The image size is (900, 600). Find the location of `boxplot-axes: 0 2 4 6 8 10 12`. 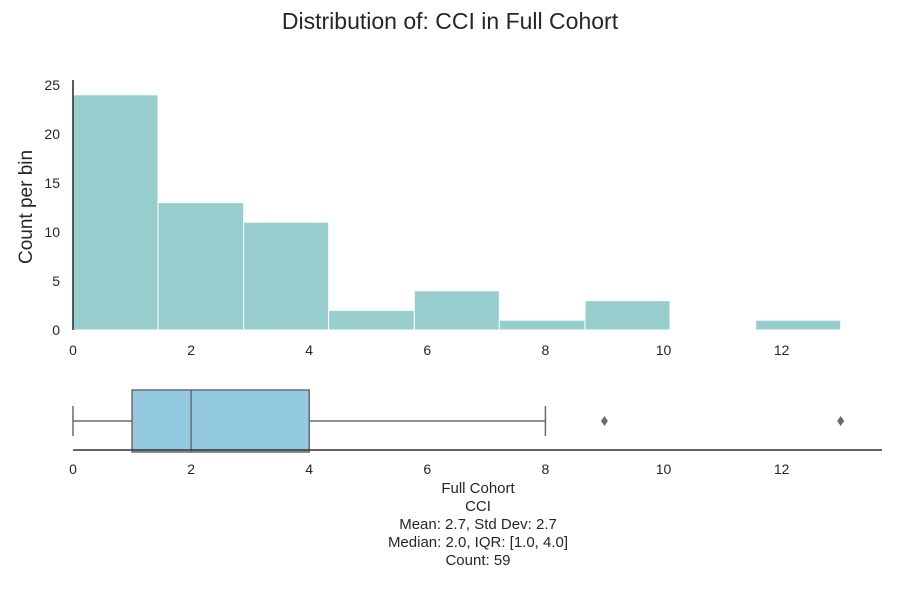

boxplot-axes: 0 2 4 6 8 10 12 is located at coordinates (475, 463).